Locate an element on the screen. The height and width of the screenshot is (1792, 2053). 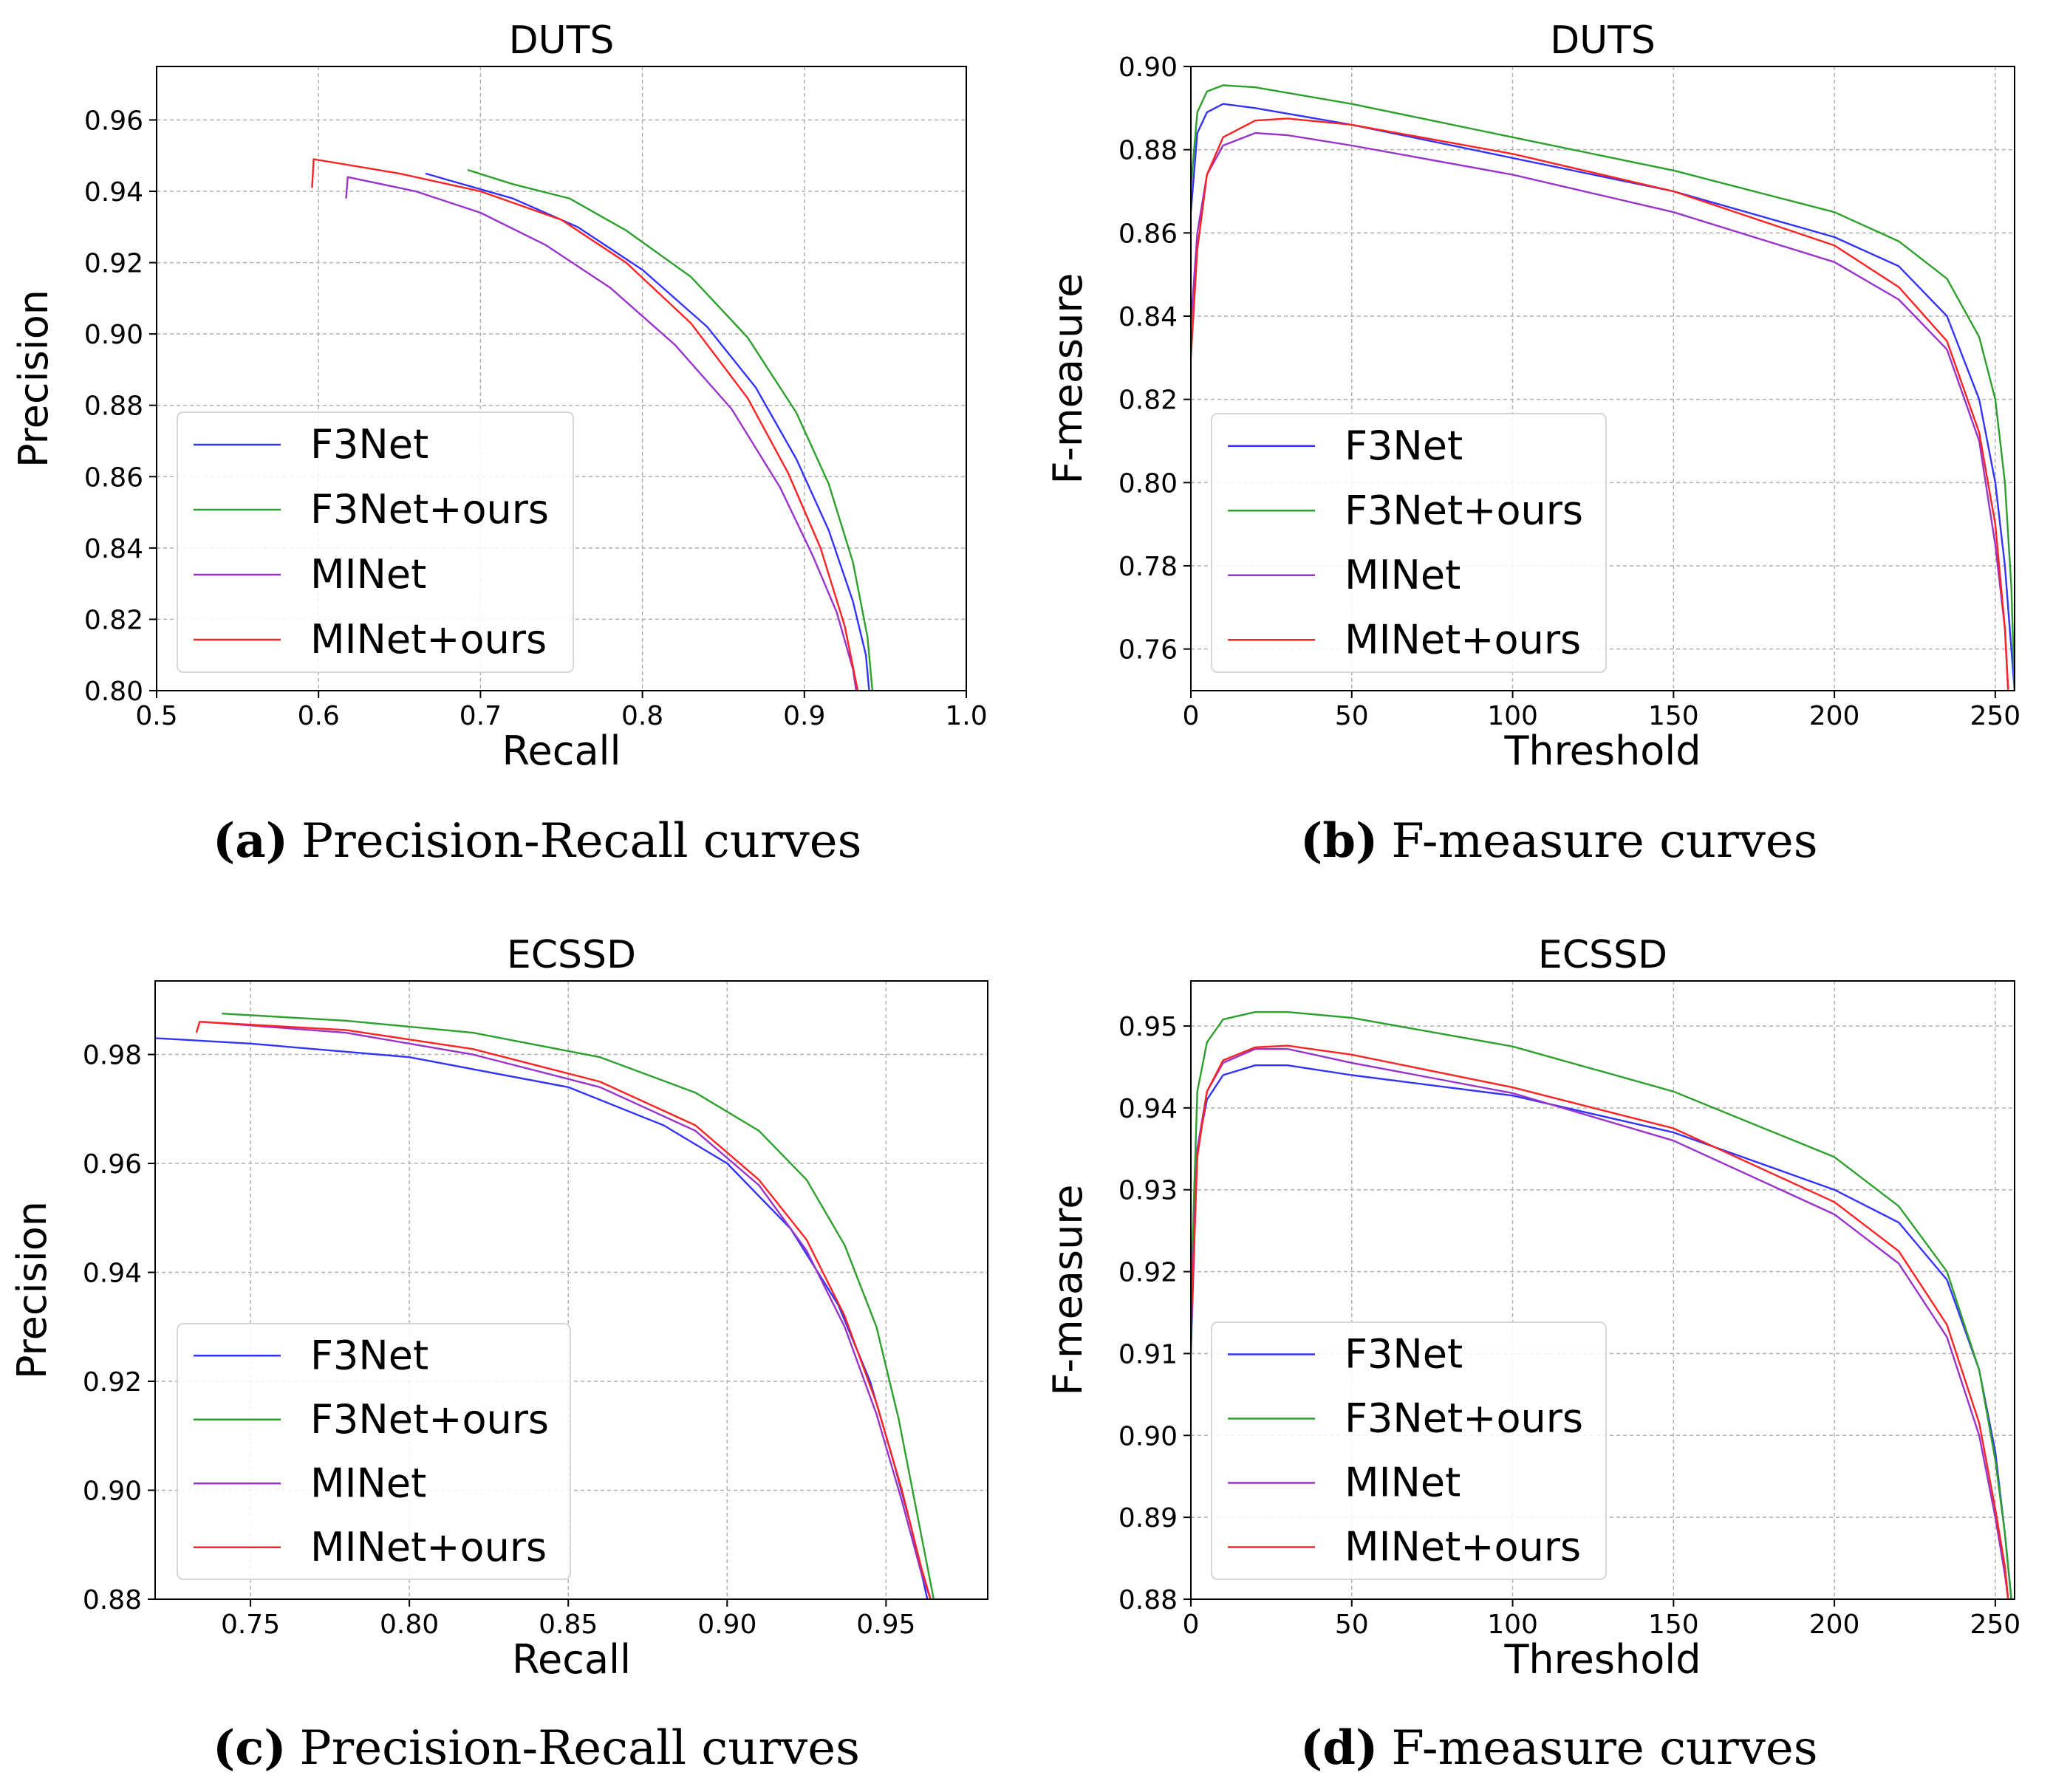
y-tick-label: 0.76 is located at coordinates (1148, 650).